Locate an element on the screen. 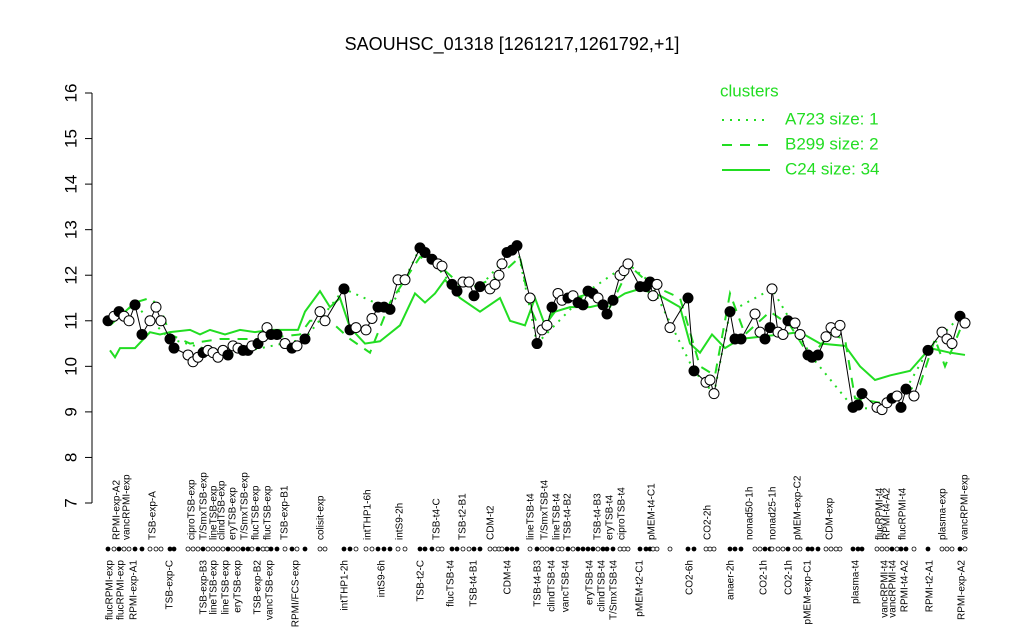 The height and width of the screenshot is (640, 1024). x-tick-label-top: eryTSB-t4 is located at coordinates (610, 517).